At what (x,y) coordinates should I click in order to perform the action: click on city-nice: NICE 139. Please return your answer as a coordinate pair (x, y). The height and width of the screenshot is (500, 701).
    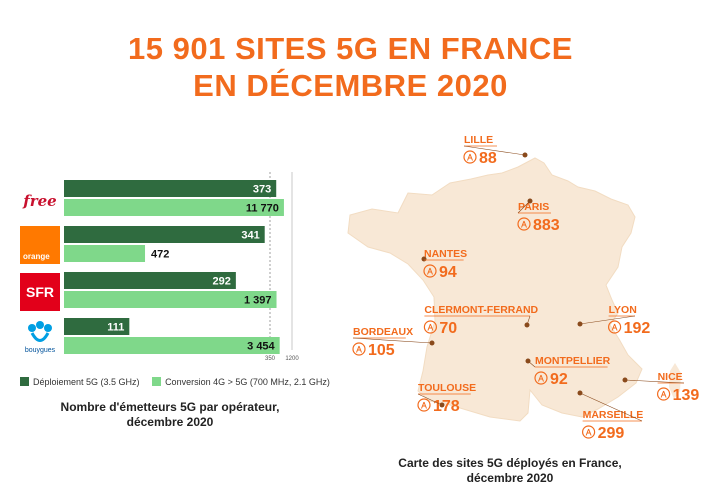
    Looking at the image, I should click on (661, 387).